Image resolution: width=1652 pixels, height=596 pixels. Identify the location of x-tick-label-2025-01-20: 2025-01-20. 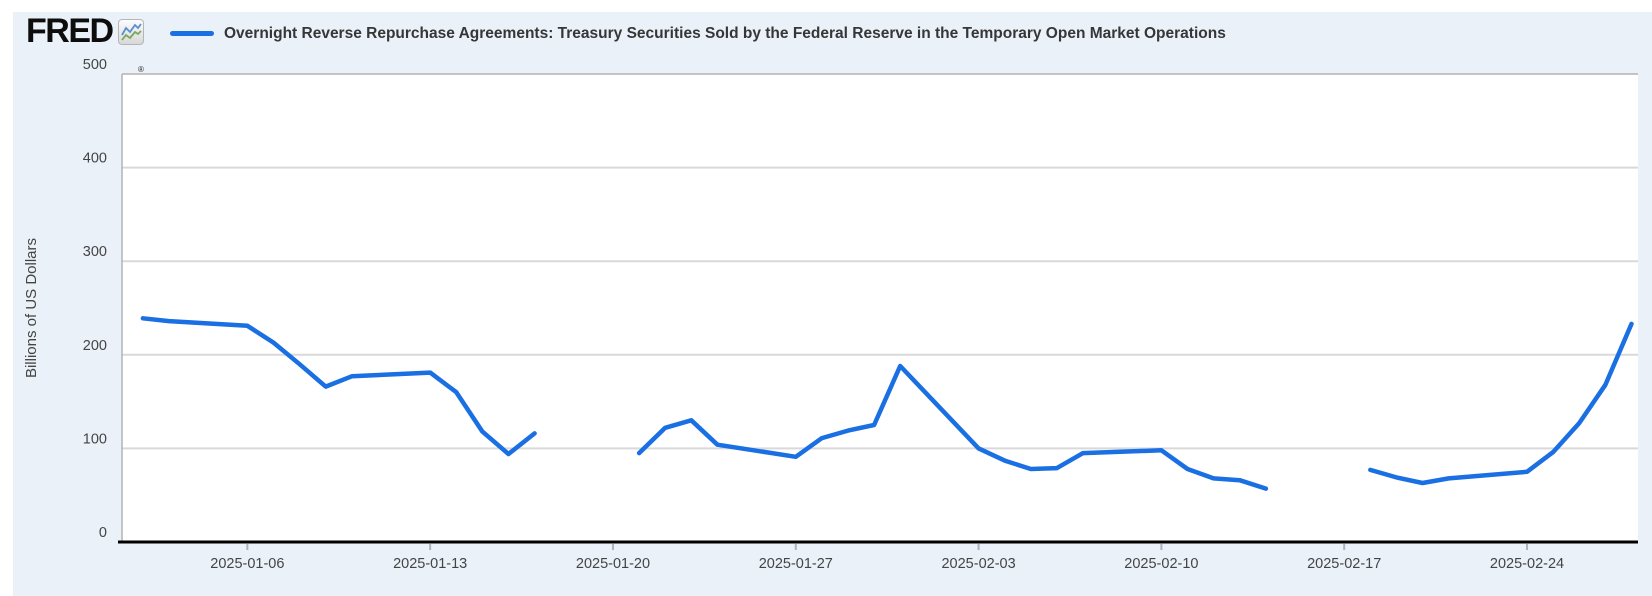
(613, 564).